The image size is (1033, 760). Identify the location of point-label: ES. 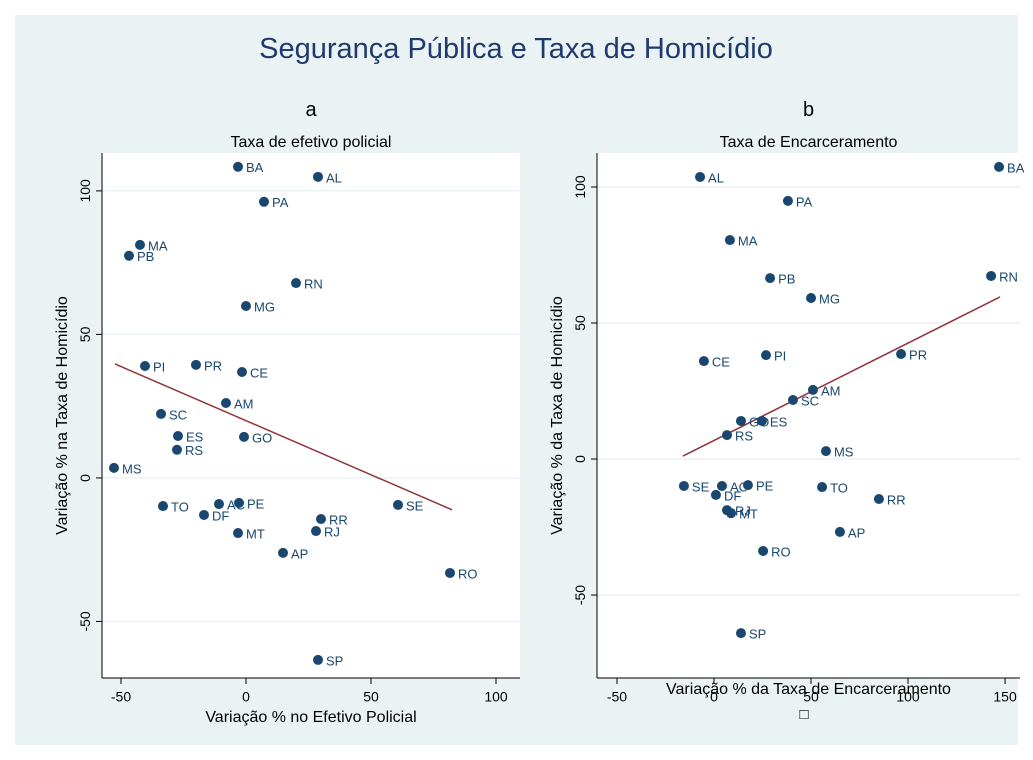
(195, 436).